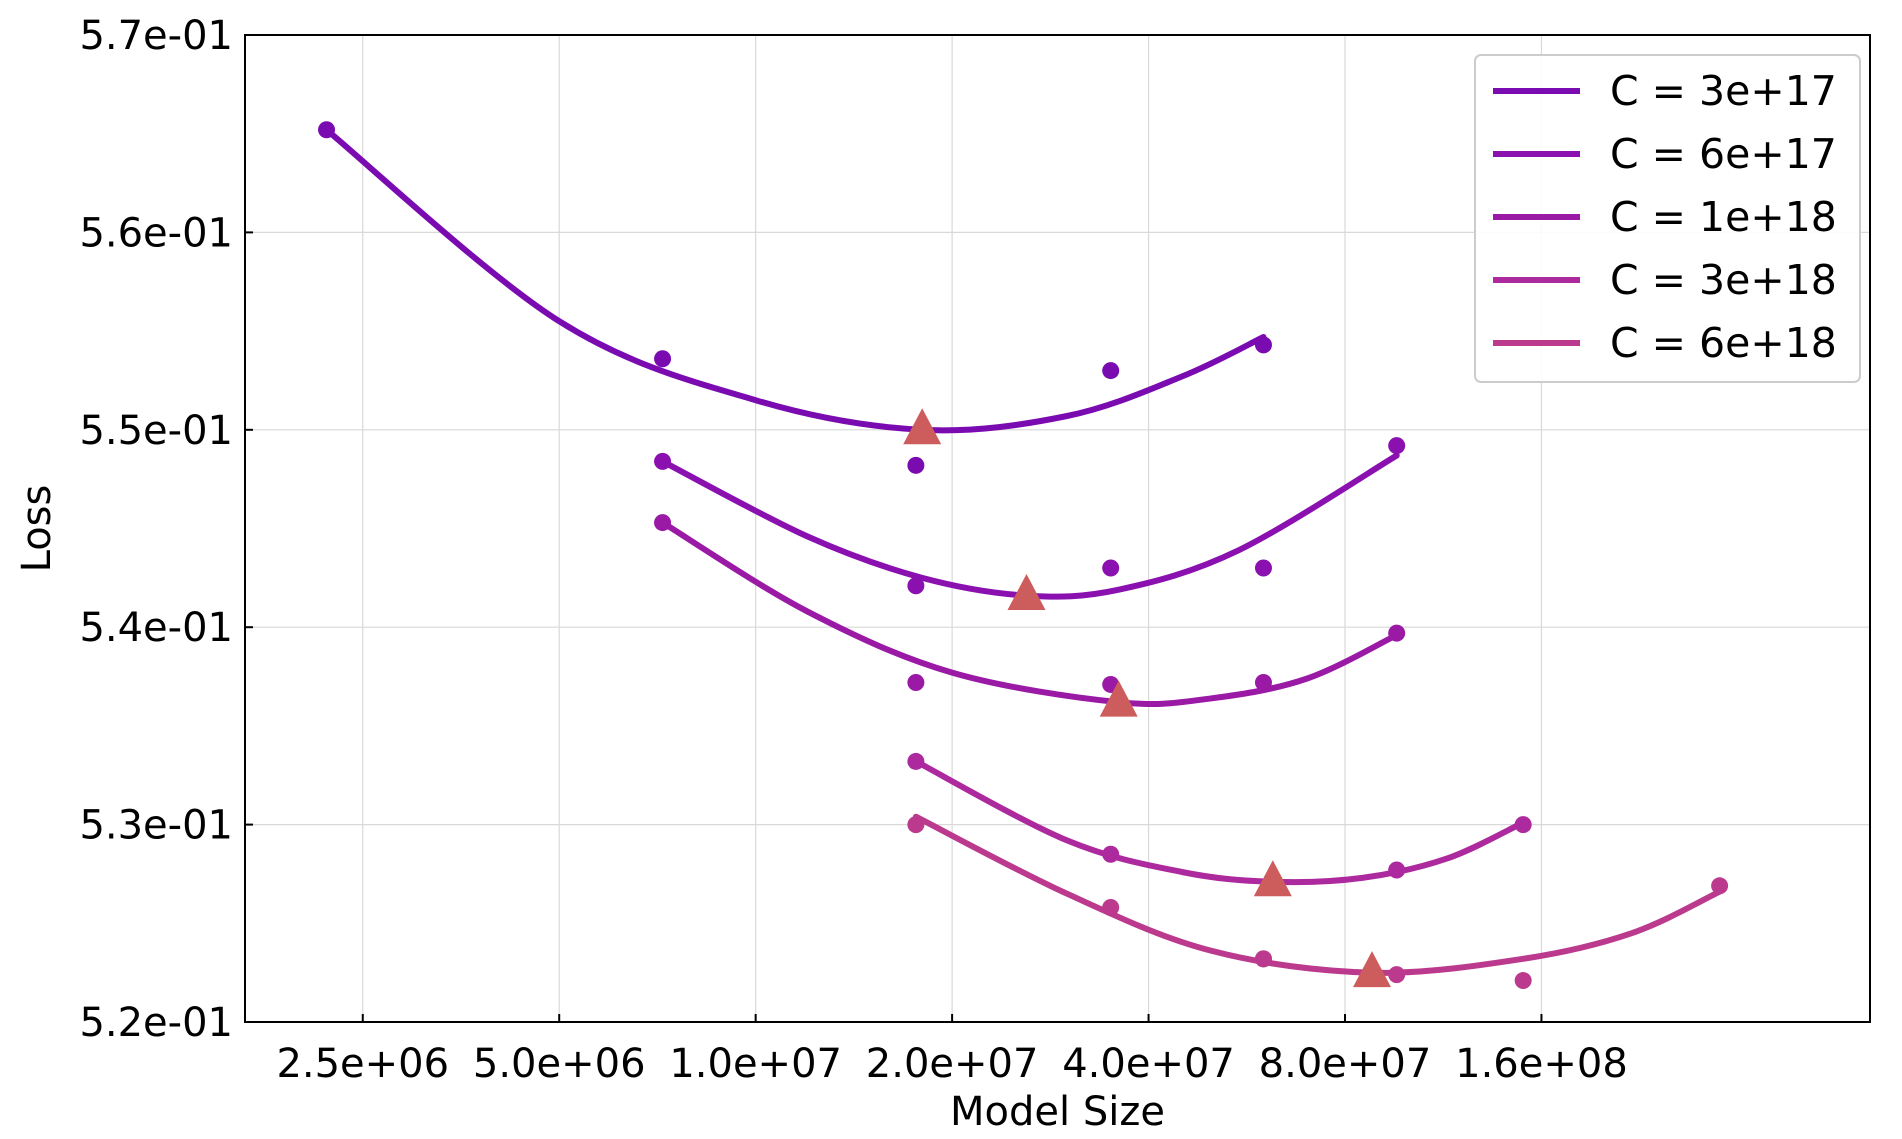  What do you see at coordinates (1541, 1064) in the screenshot?
I see `x-tick-label: 1.6e+08` at bounding box center [1541, 1064].